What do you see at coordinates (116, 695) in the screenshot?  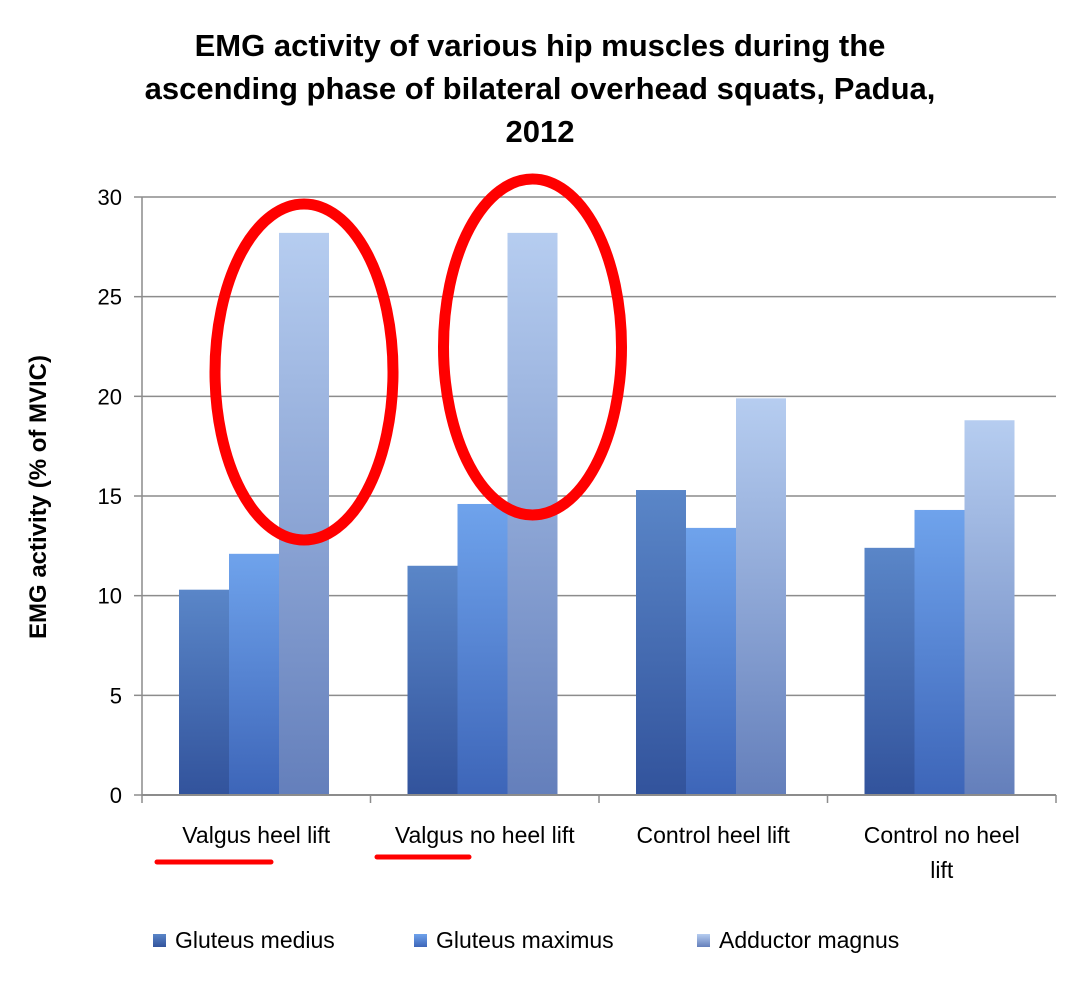 I see `y-tick-label: 5` at bounding box center [116, 695].